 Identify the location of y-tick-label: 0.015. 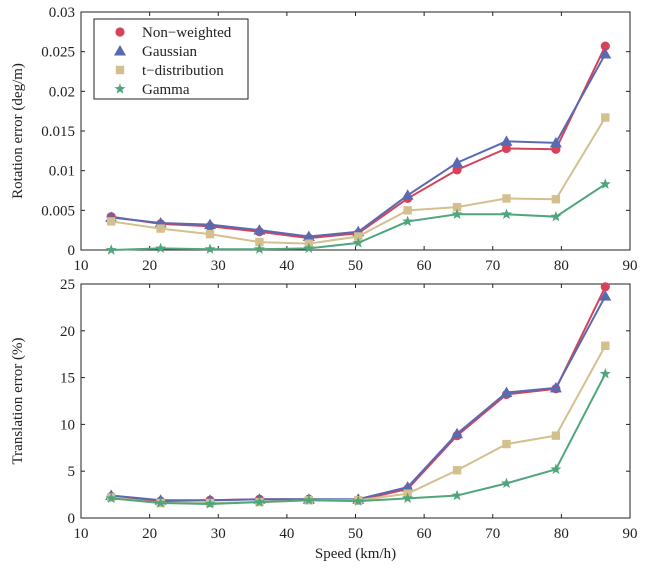
(58, 132).